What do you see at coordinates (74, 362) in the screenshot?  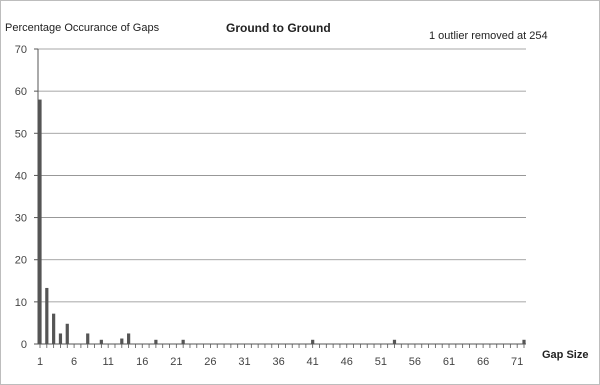 I see `x-tick-label: 6` at bounding box center [74, 362].